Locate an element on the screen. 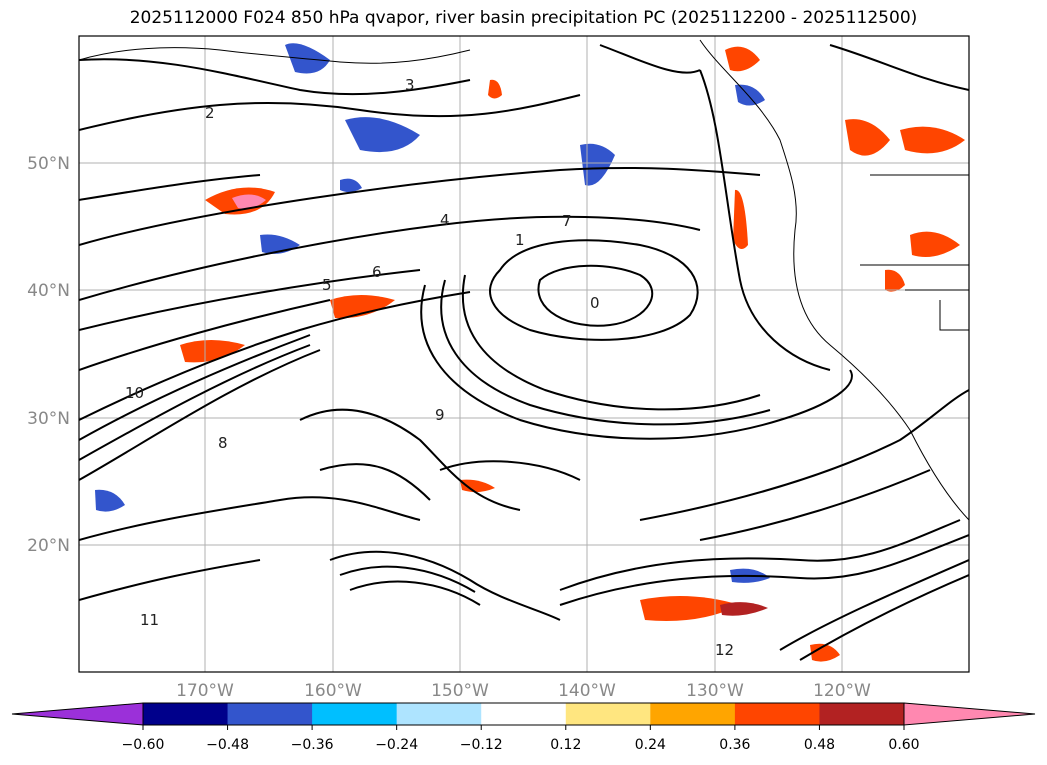 The height and width of the screenshot is (765, 1047). colorbar-tick-label: −0.12 is located at coordinates (481, 745).